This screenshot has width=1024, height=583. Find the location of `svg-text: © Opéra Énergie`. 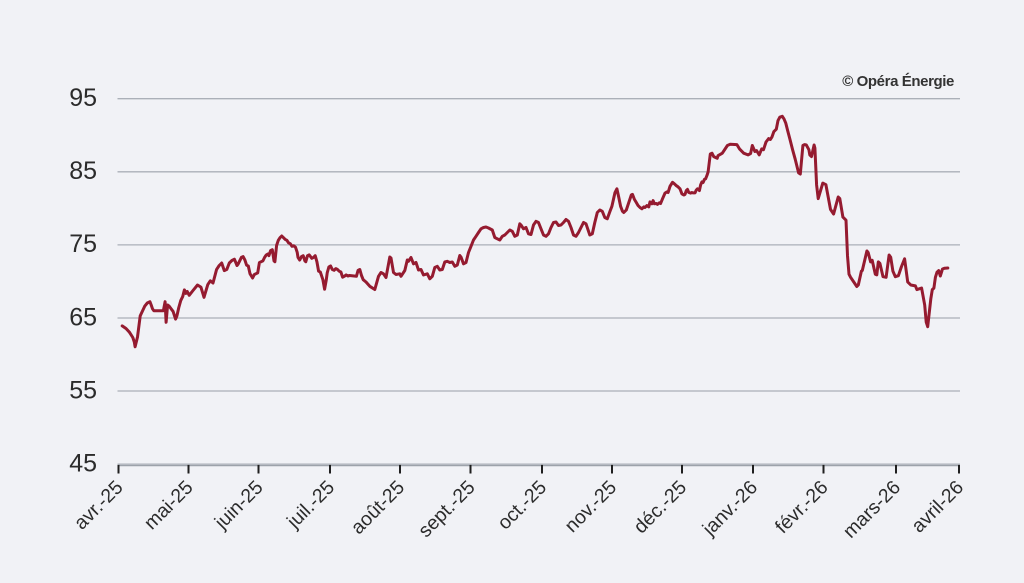

svg-text: © Opéra Énergie is located at coordinates (898, 81).